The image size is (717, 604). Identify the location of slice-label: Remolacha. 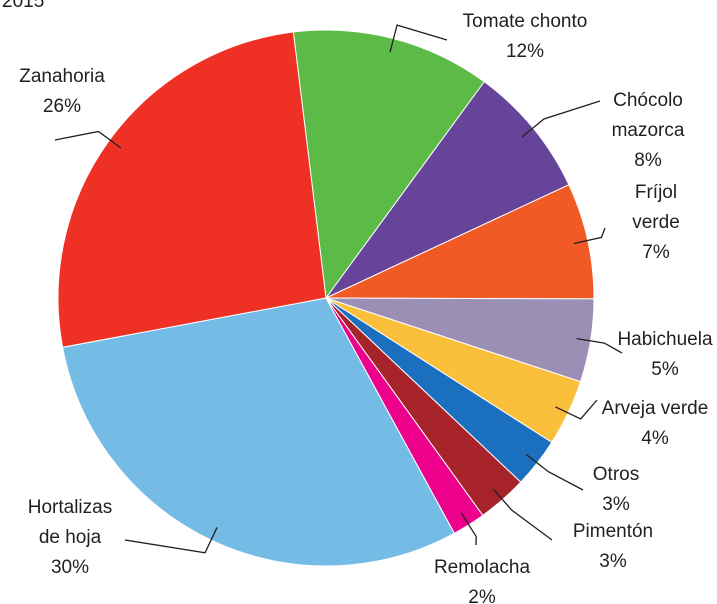
(482, 567).